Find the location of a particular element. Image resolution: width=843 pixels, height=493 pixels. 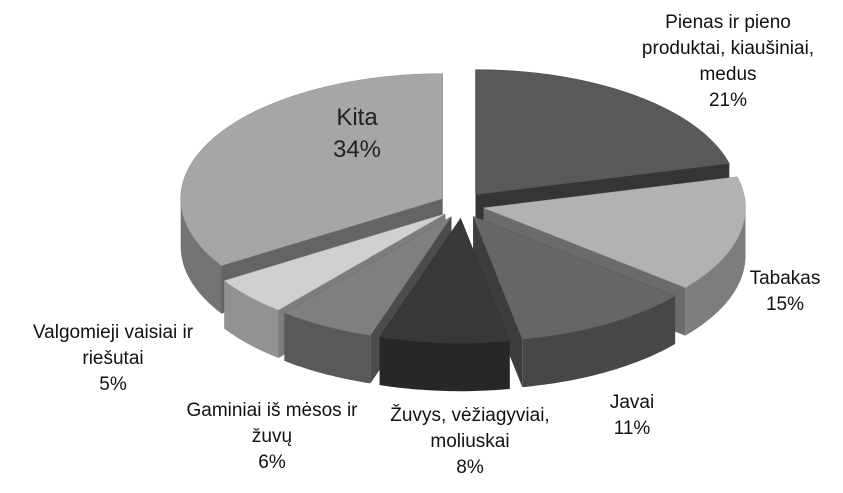

value-label: 15% is located at coordinates (785, 304).